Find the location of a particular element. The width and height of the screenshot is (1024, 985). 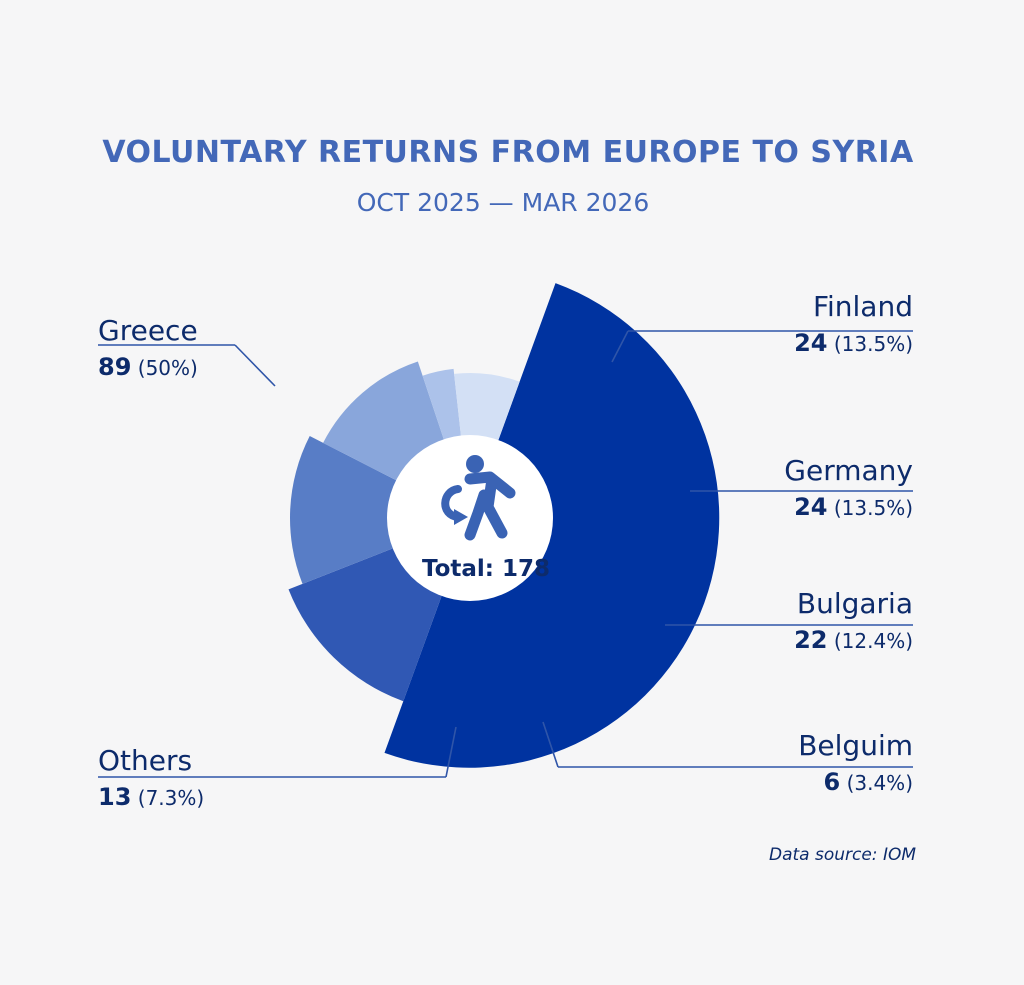

leader-finland-elbow is located at coordinates (620, 346).